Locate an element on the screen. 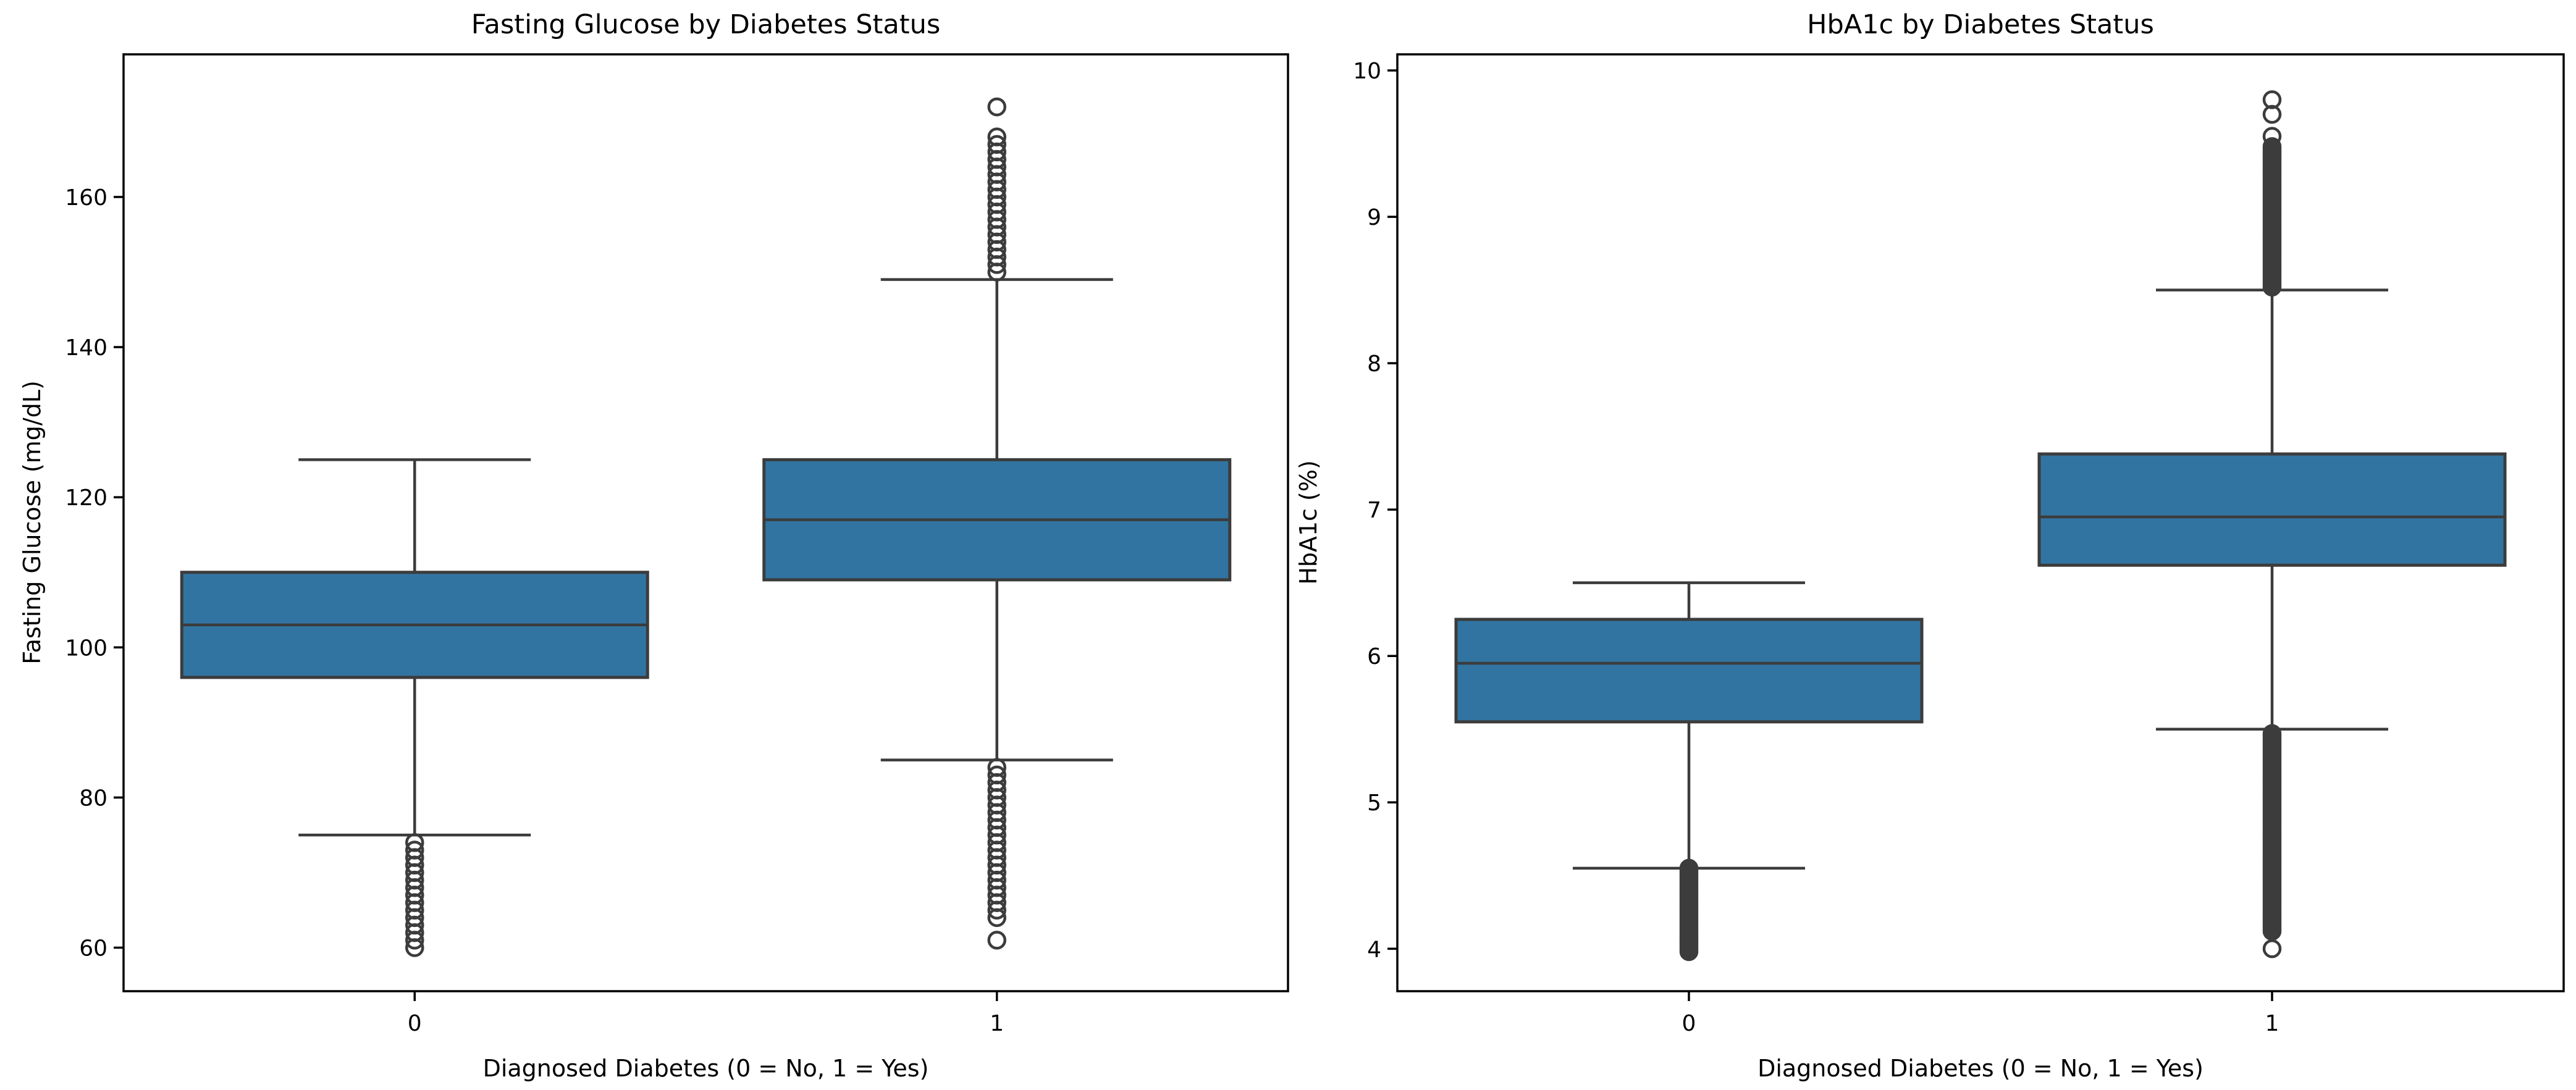 The height and width of the screenshot is (1090, 2576). y-tick-label: 100 is located at coordinates (86, 648).